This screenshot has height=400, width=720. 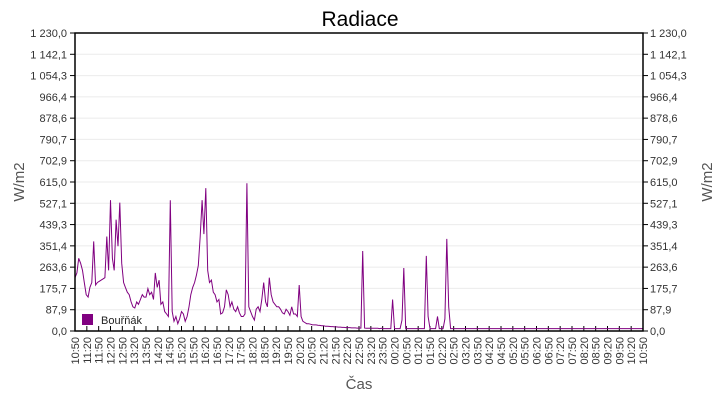 What do you see at coordinates (526, 351) in the screenshot?
I see `x-tick-label: 05:50` at bounding box center [526, 351].